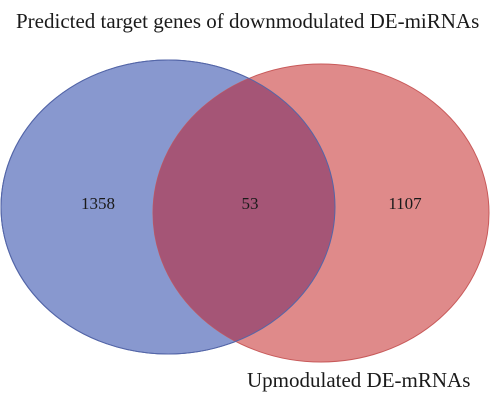  Describe the element at coordinates (250, 203) in the screenshot. I see `intersection-count: 53` at that location.